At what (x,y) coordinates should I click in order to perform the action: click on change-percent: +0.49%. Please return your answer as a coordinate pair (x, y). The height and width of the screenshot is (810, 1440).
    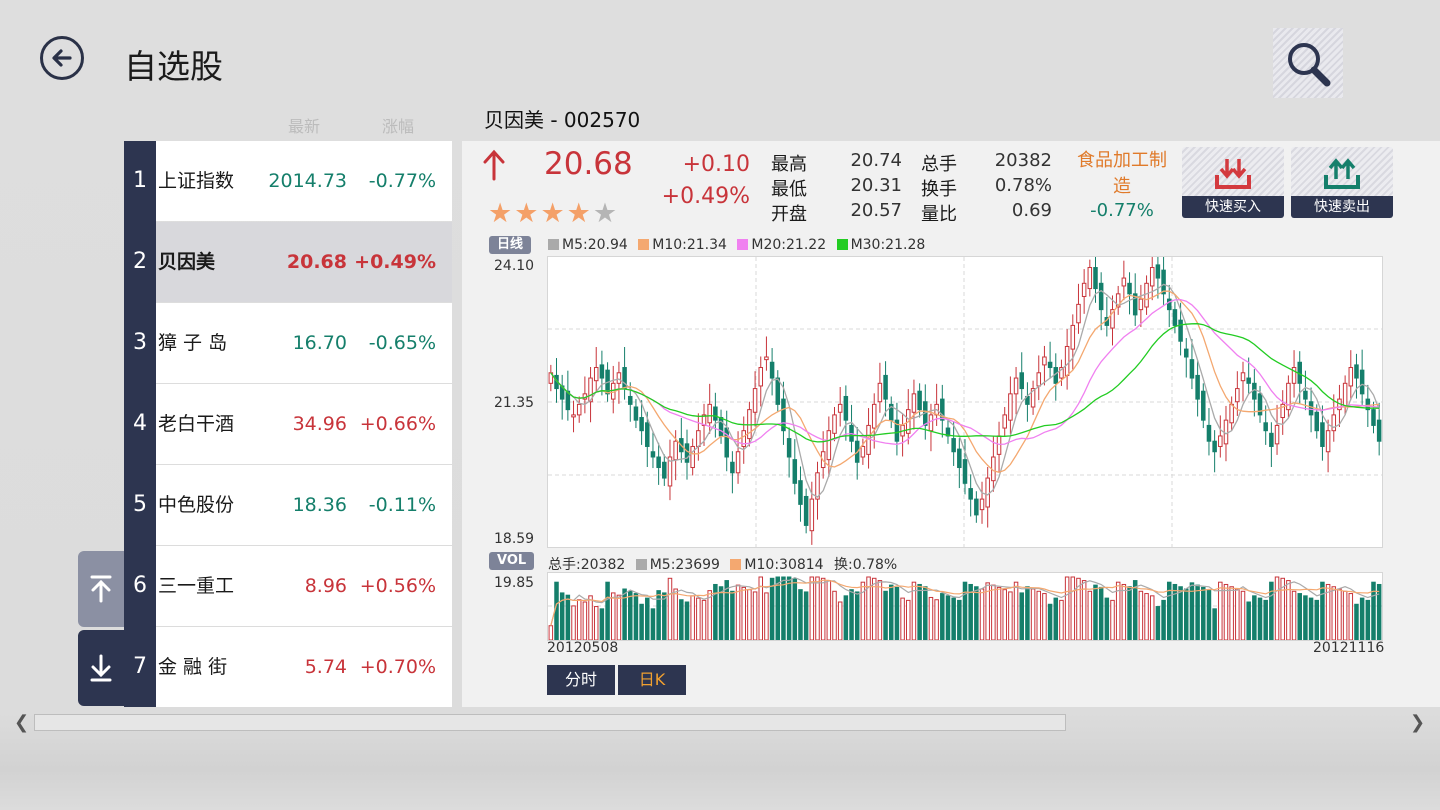
    Looking at the image, I should click on (705, 196).